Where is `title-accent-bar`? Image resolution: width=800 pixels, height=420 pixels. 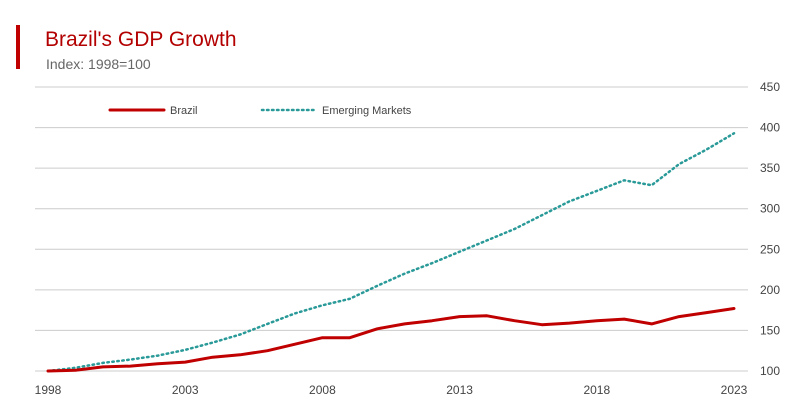 title-accent-bar is located at coordinates (18, 47).